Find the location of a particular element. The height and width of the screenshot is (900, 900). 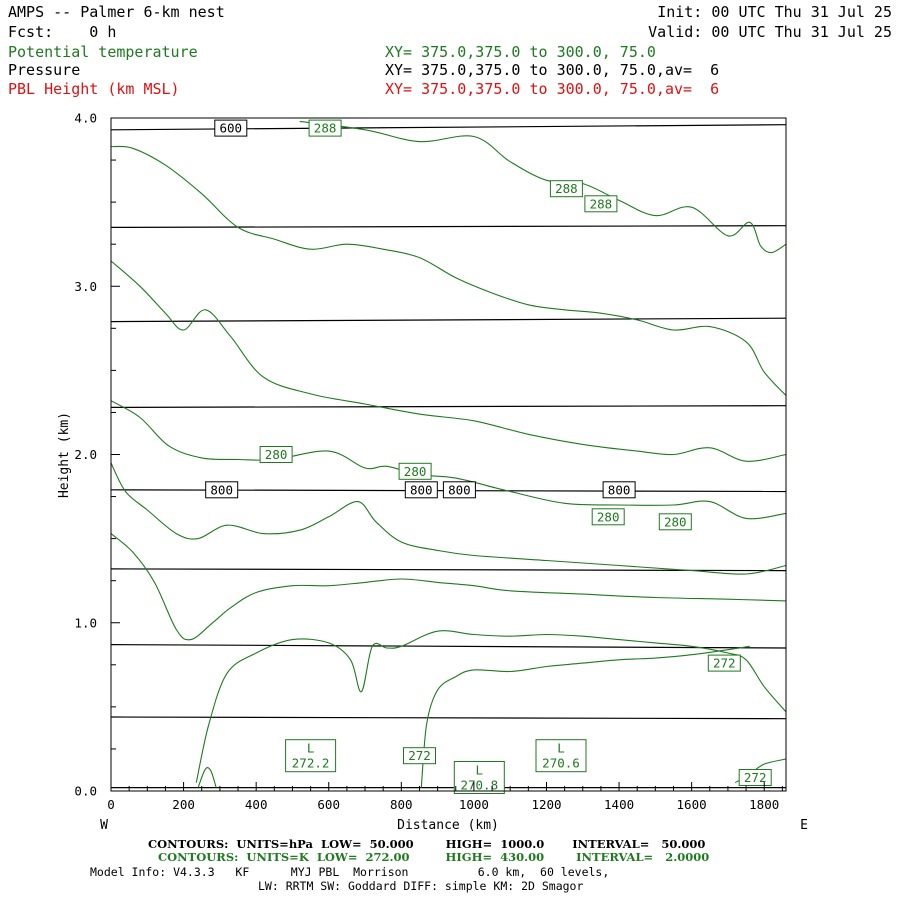

low-label-1-box is located at coordinates (561, 756).